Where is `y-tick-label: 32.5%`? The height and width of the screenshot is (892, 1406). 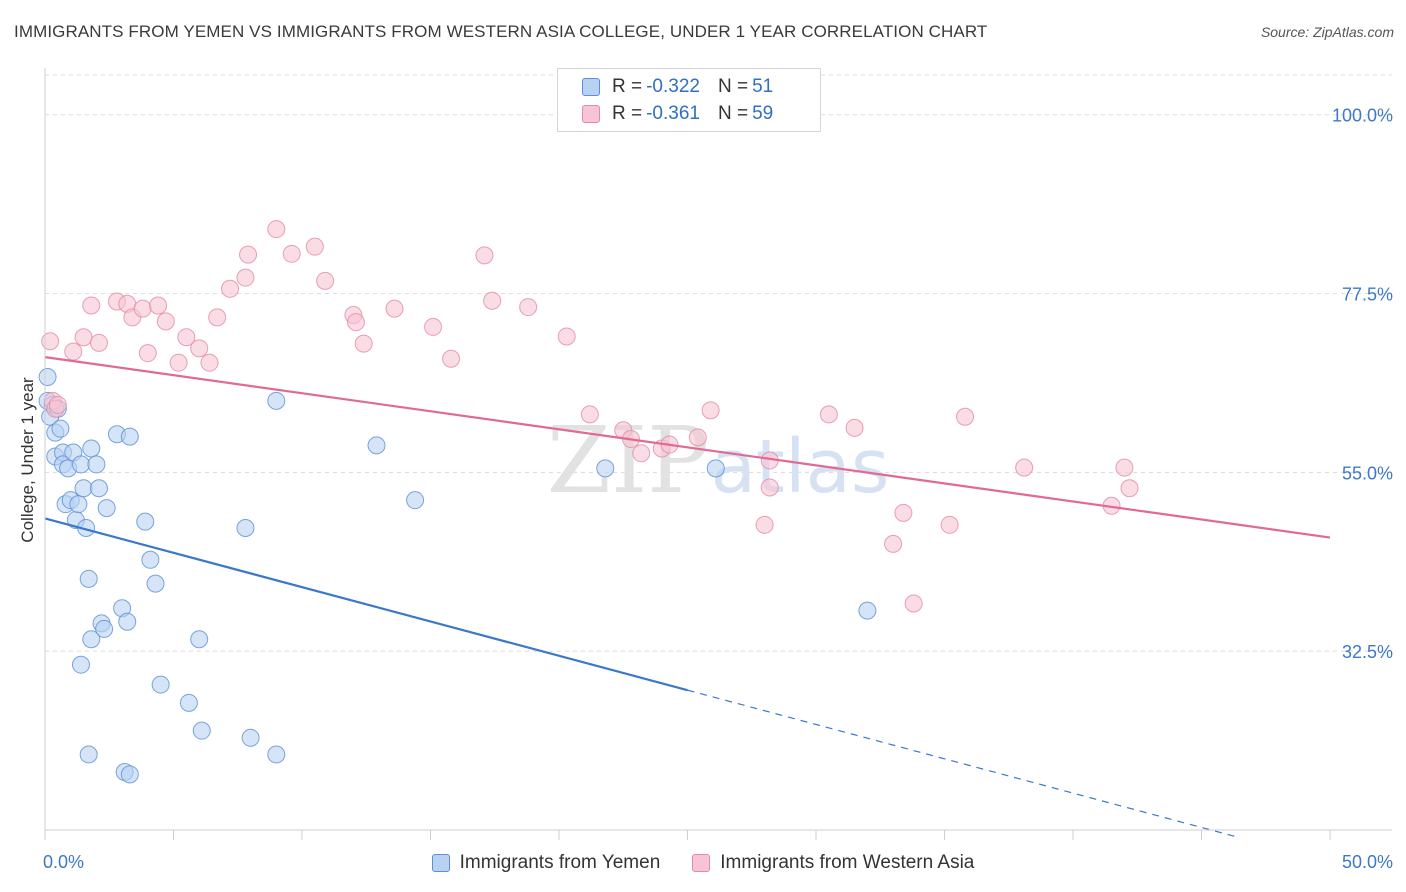
y-tick-label: 32.5% is located at coordinates (1367, 652).